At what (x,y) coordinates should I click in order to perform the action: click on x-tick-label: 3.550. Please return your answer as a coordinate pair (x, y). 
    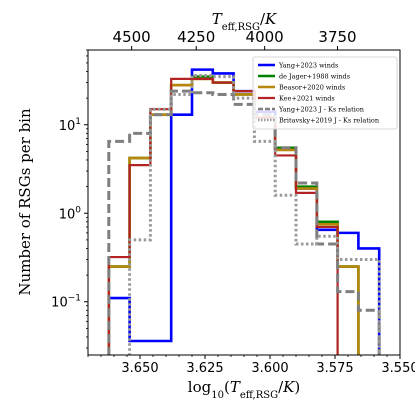
    Looking at the image, I should click on (398, 368).